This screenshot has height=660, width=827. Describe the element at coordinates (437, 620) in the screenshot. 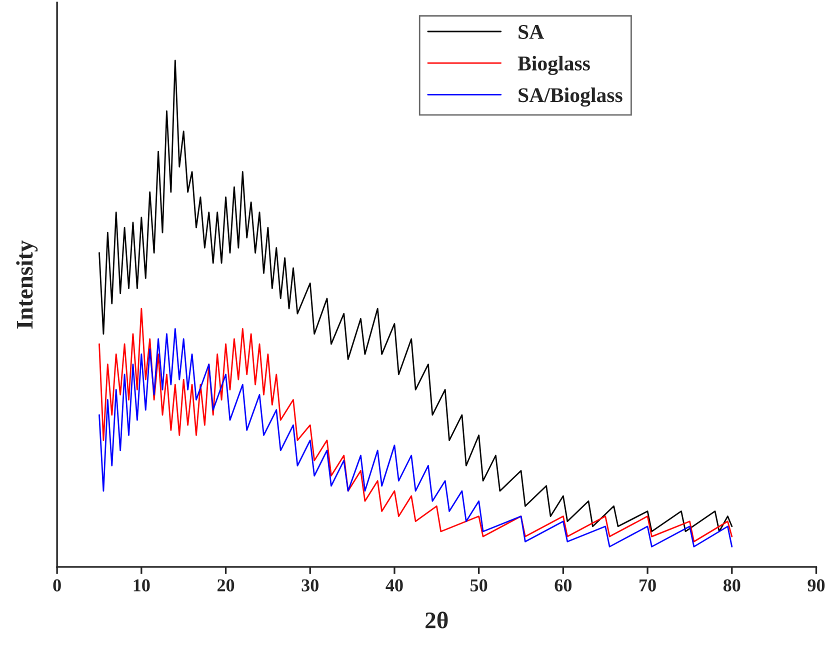

I see `x-axis-title: 2θ` at that location.